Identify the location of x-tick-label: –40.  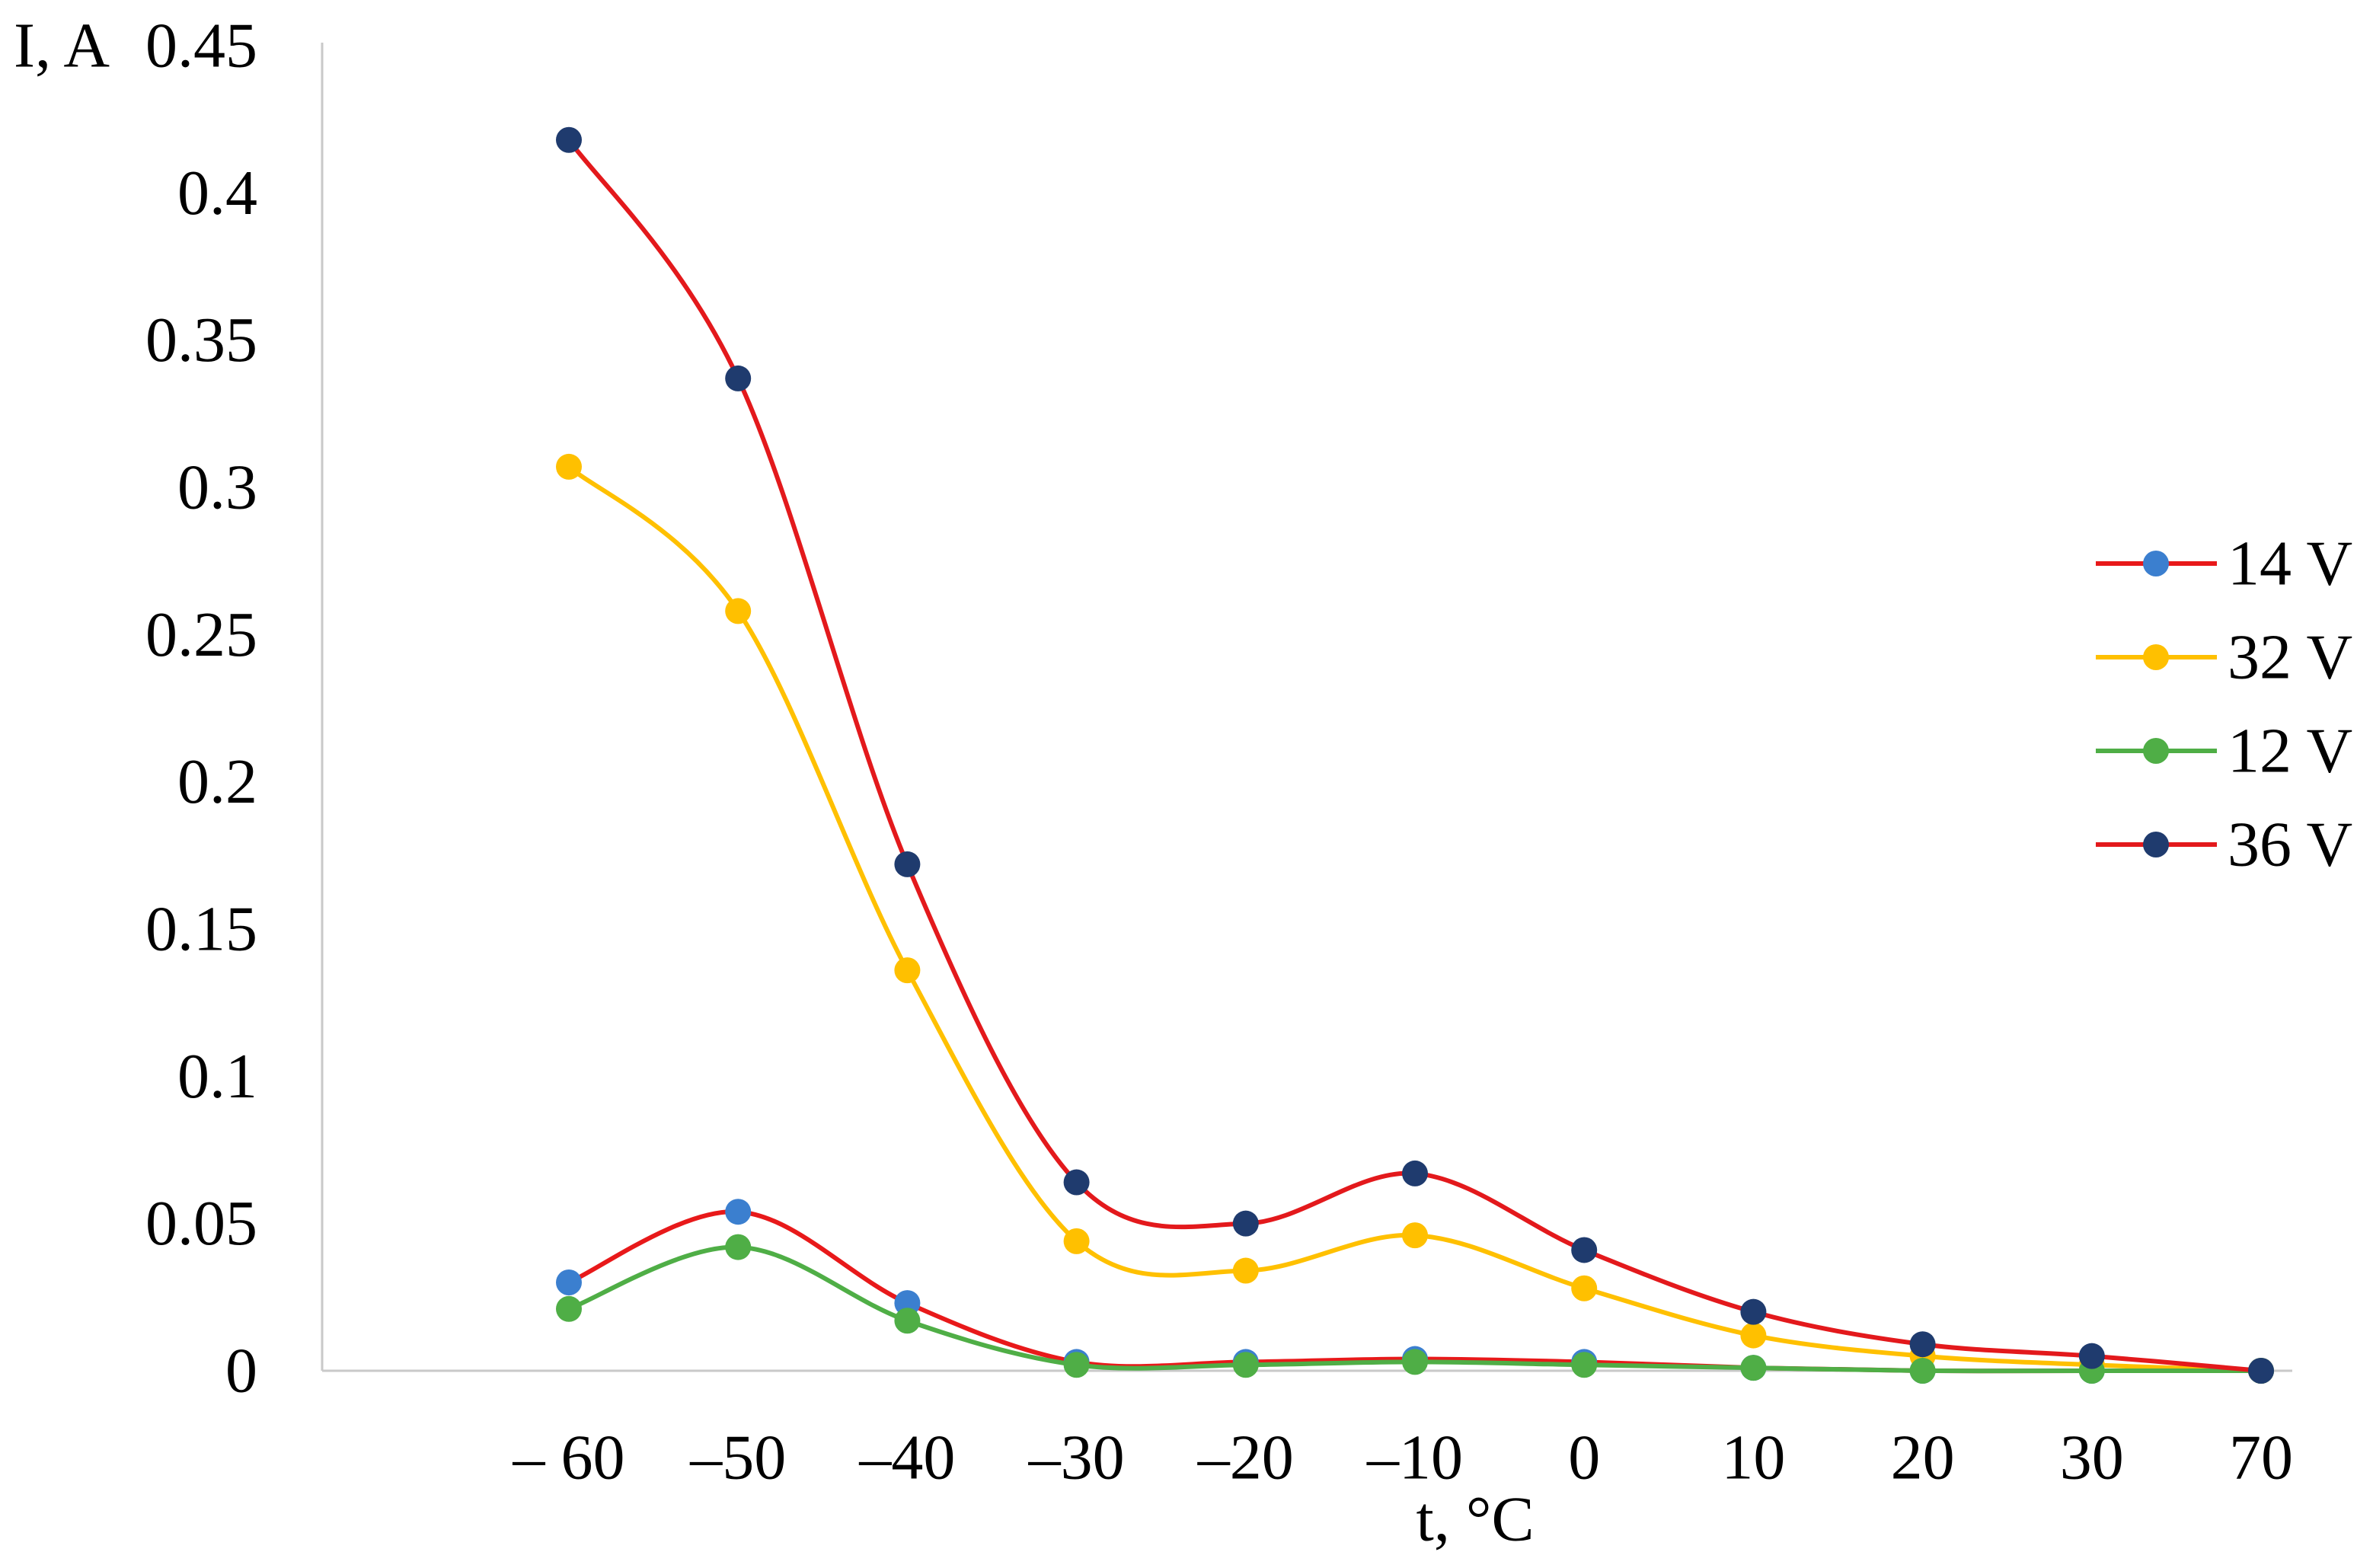
(906, 1458).